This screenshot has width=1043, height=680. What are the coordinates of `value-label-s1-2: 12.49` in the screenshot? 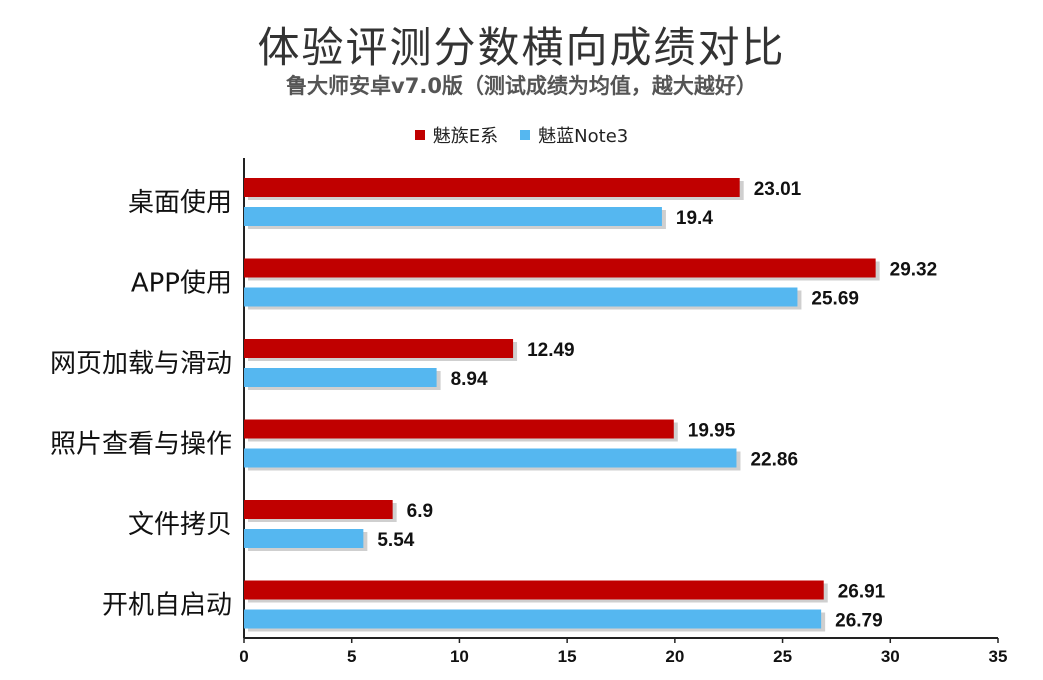 It's located at (551, 350).